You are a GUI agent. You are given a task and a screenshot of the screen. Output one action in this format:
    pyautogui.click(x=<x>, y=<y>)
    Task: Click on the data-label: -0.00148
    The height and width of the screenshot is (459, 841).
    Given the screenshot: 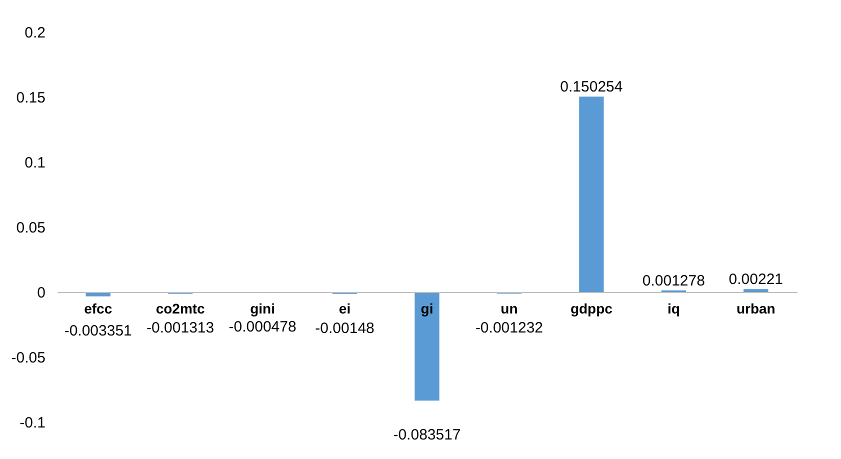 What is the action you would take?
    pyautogui.click(x=344, y=328)
    